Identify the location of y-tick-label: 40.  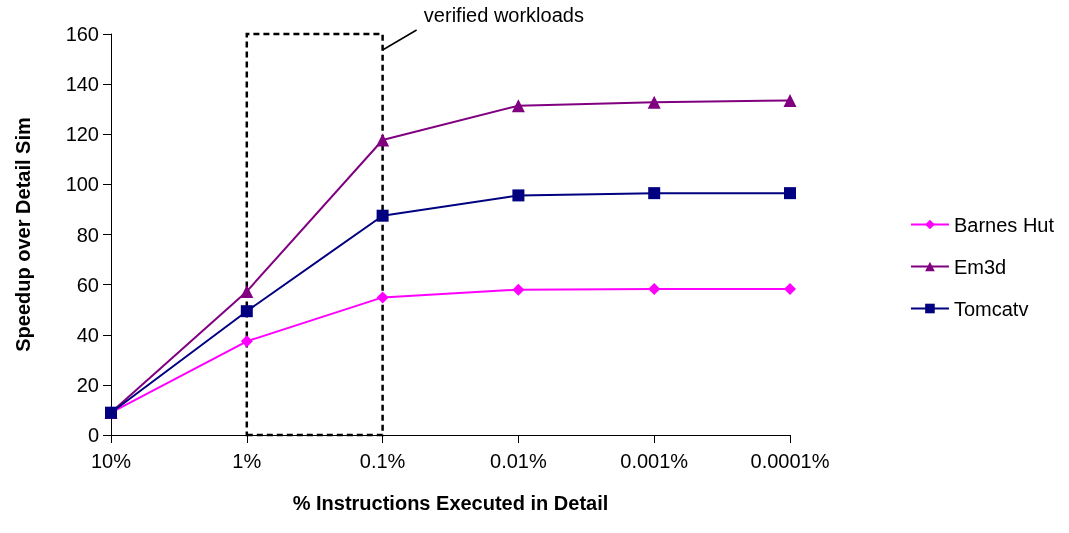
(87, 334).